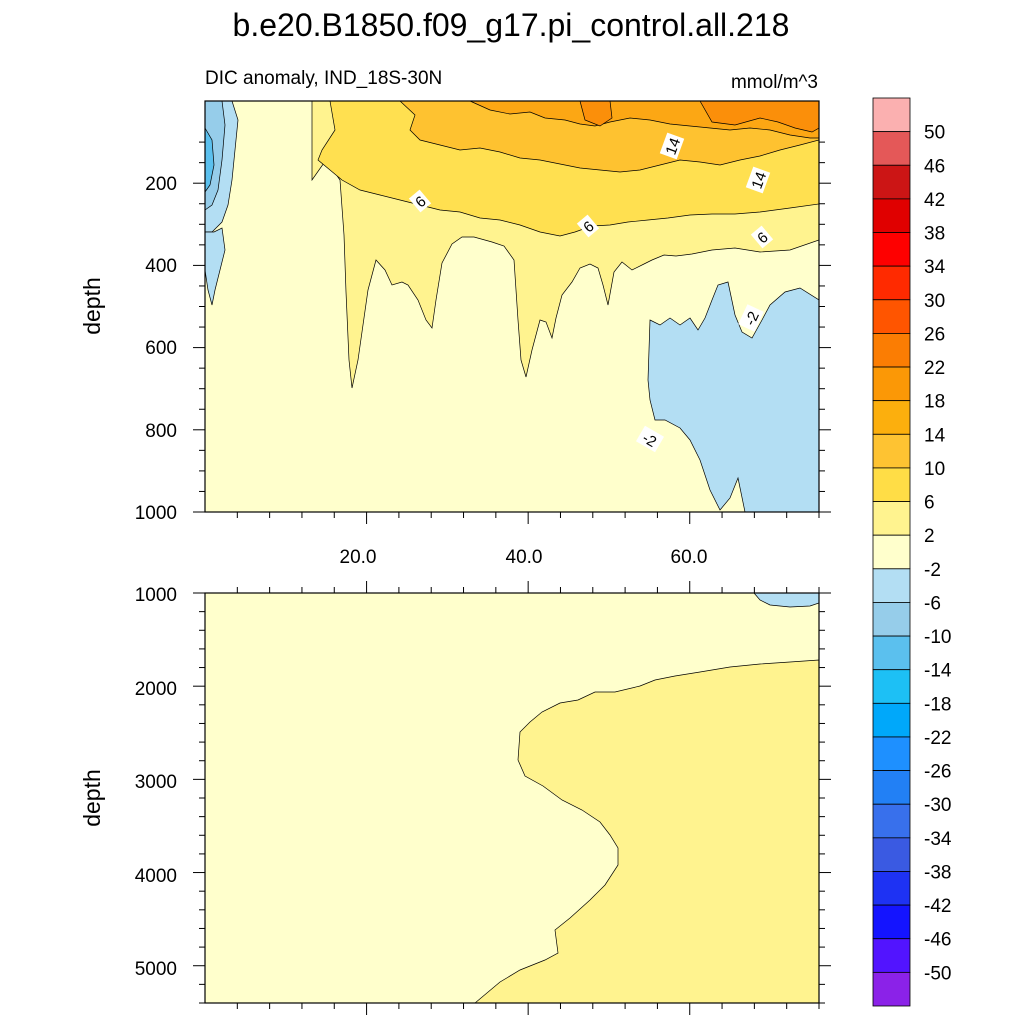 This screenshot has width=1024, height=1024. Describe the element at coordinates (929, 503) in the screenshot. I see `colorbar-label: 6` at that location.